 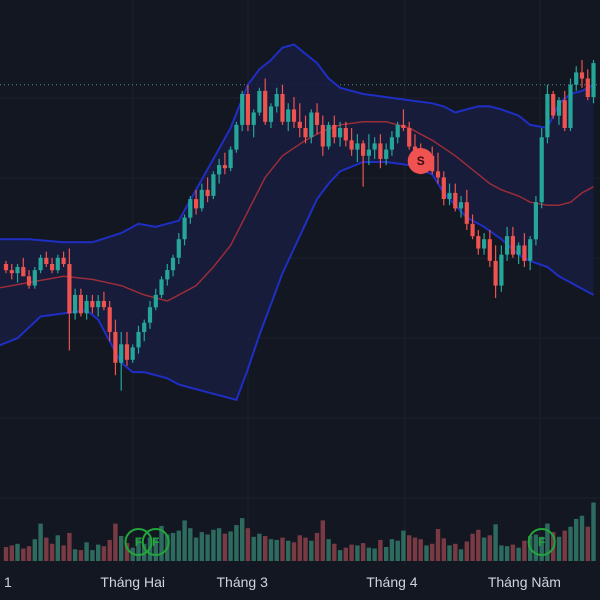 I want to click on event-marker: F, so click(x=541, y=542).